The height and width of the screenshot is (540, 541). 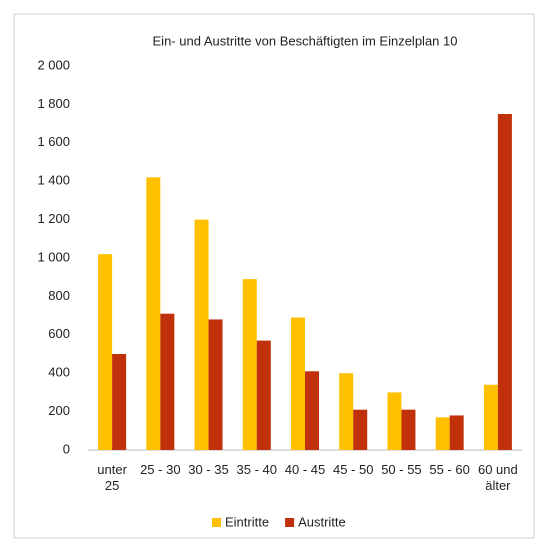 What do you see at coordinates (497, 477) in the screenshot?
I see `x-tick-label: 60 und älter` at bounding box center [497, 477].